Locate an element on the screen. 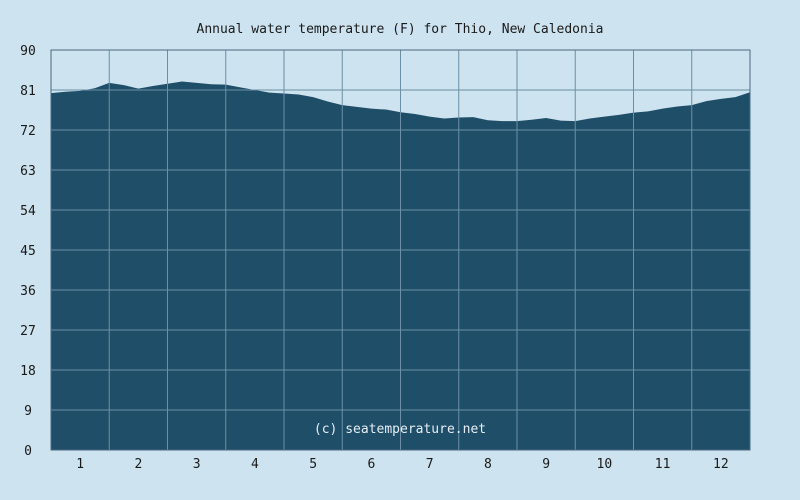  y-tick-label: 45 is located at coordinates (28, 251).